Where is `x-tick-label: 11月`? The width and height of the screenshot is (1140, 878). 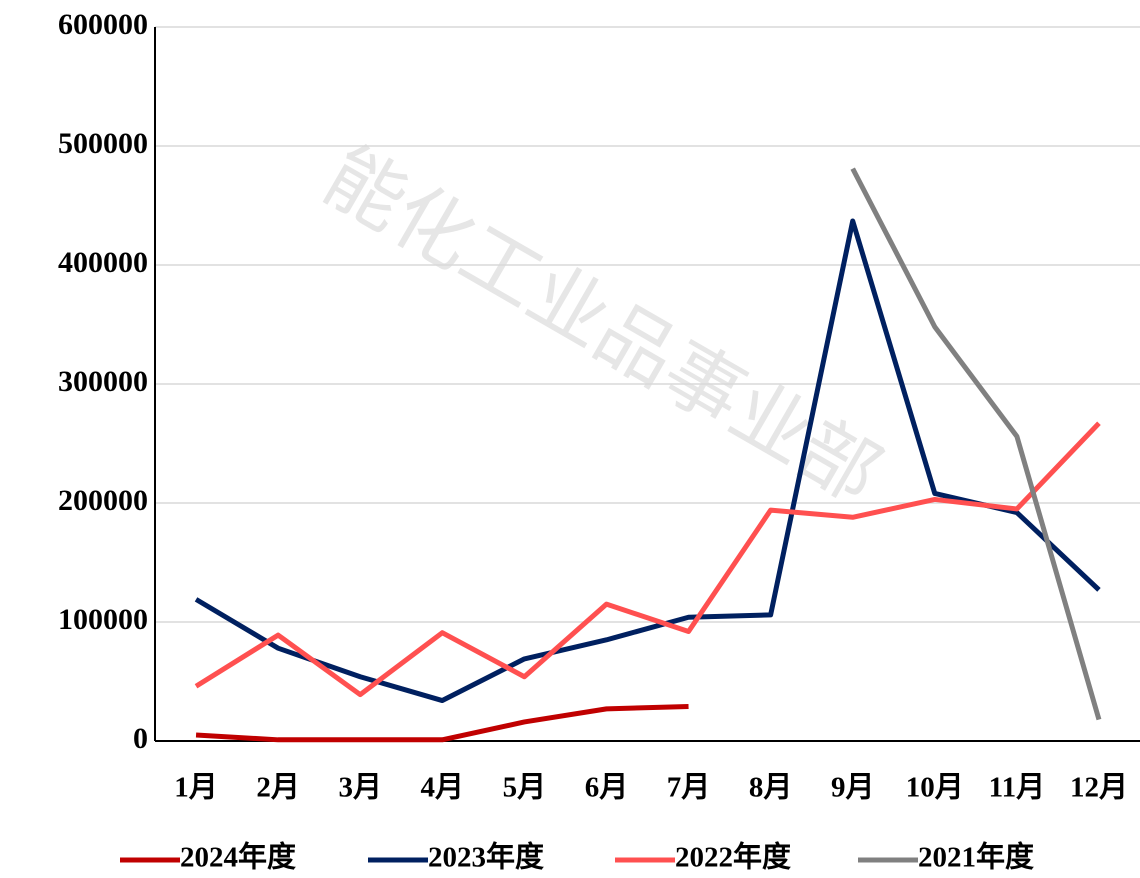 x-tick-label: 11月 is located at coordinates (1017, 788).